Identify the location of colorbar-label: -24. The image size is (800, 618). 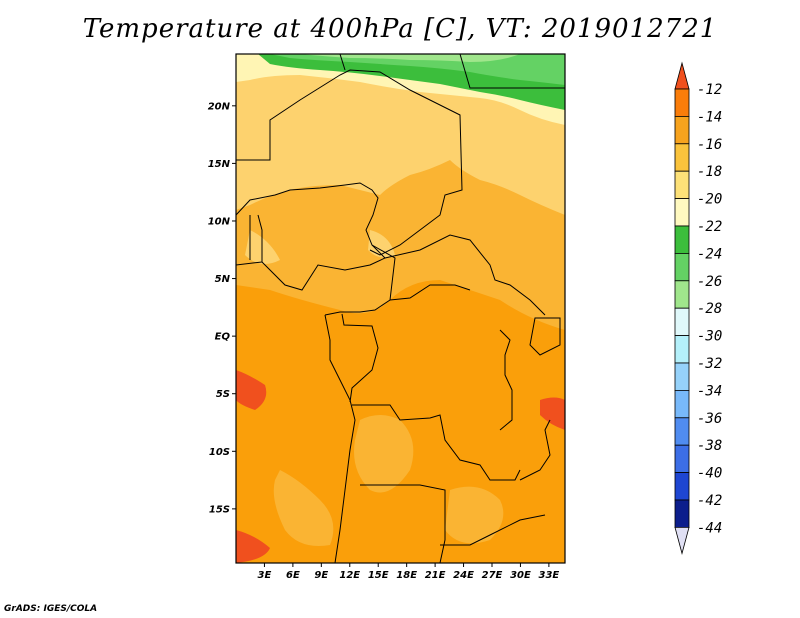
(709, 254).